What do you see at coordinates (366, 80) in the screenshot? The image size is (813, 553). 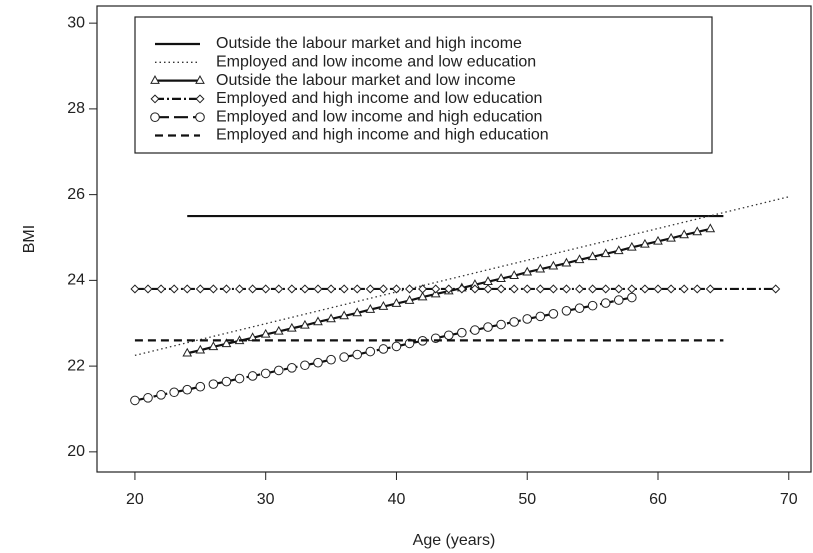 I see `legend-label: Outside the labour market and low income` at bounding box center [366, 80].